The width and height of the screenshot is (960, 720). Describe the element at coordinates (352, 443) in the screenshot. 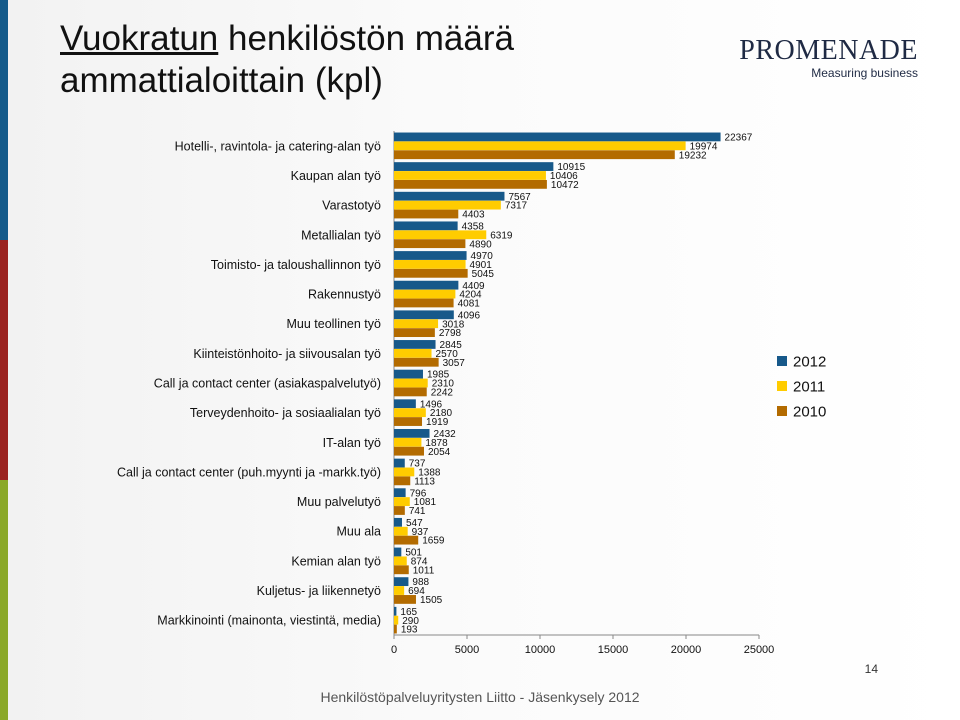

I see `category-label: IT-alan työ` at that location.